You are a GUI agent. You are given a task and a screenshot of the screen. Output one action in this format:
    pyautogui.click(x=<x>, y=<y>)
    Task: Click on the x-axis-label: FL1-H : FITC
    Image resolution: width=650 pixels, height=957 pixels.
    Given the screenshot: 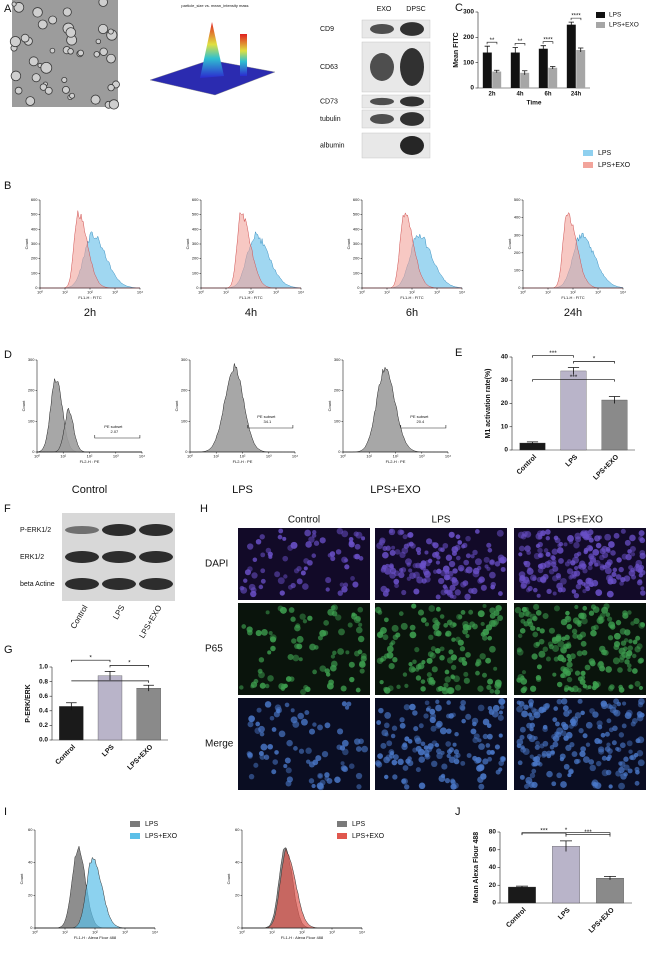 What is the action you would take?
    pyautogui.click(x=572, y=297)
    